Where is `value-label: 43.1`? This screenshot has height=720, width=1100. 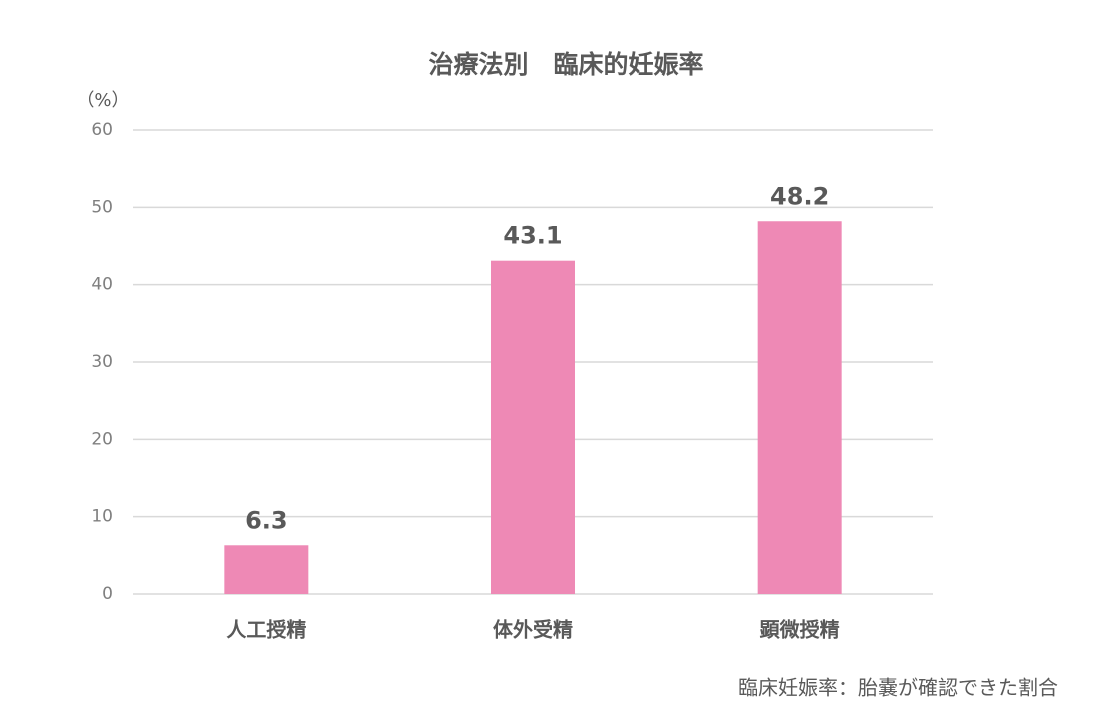 value-label: 43.1 is located at coordinates (532, 236).